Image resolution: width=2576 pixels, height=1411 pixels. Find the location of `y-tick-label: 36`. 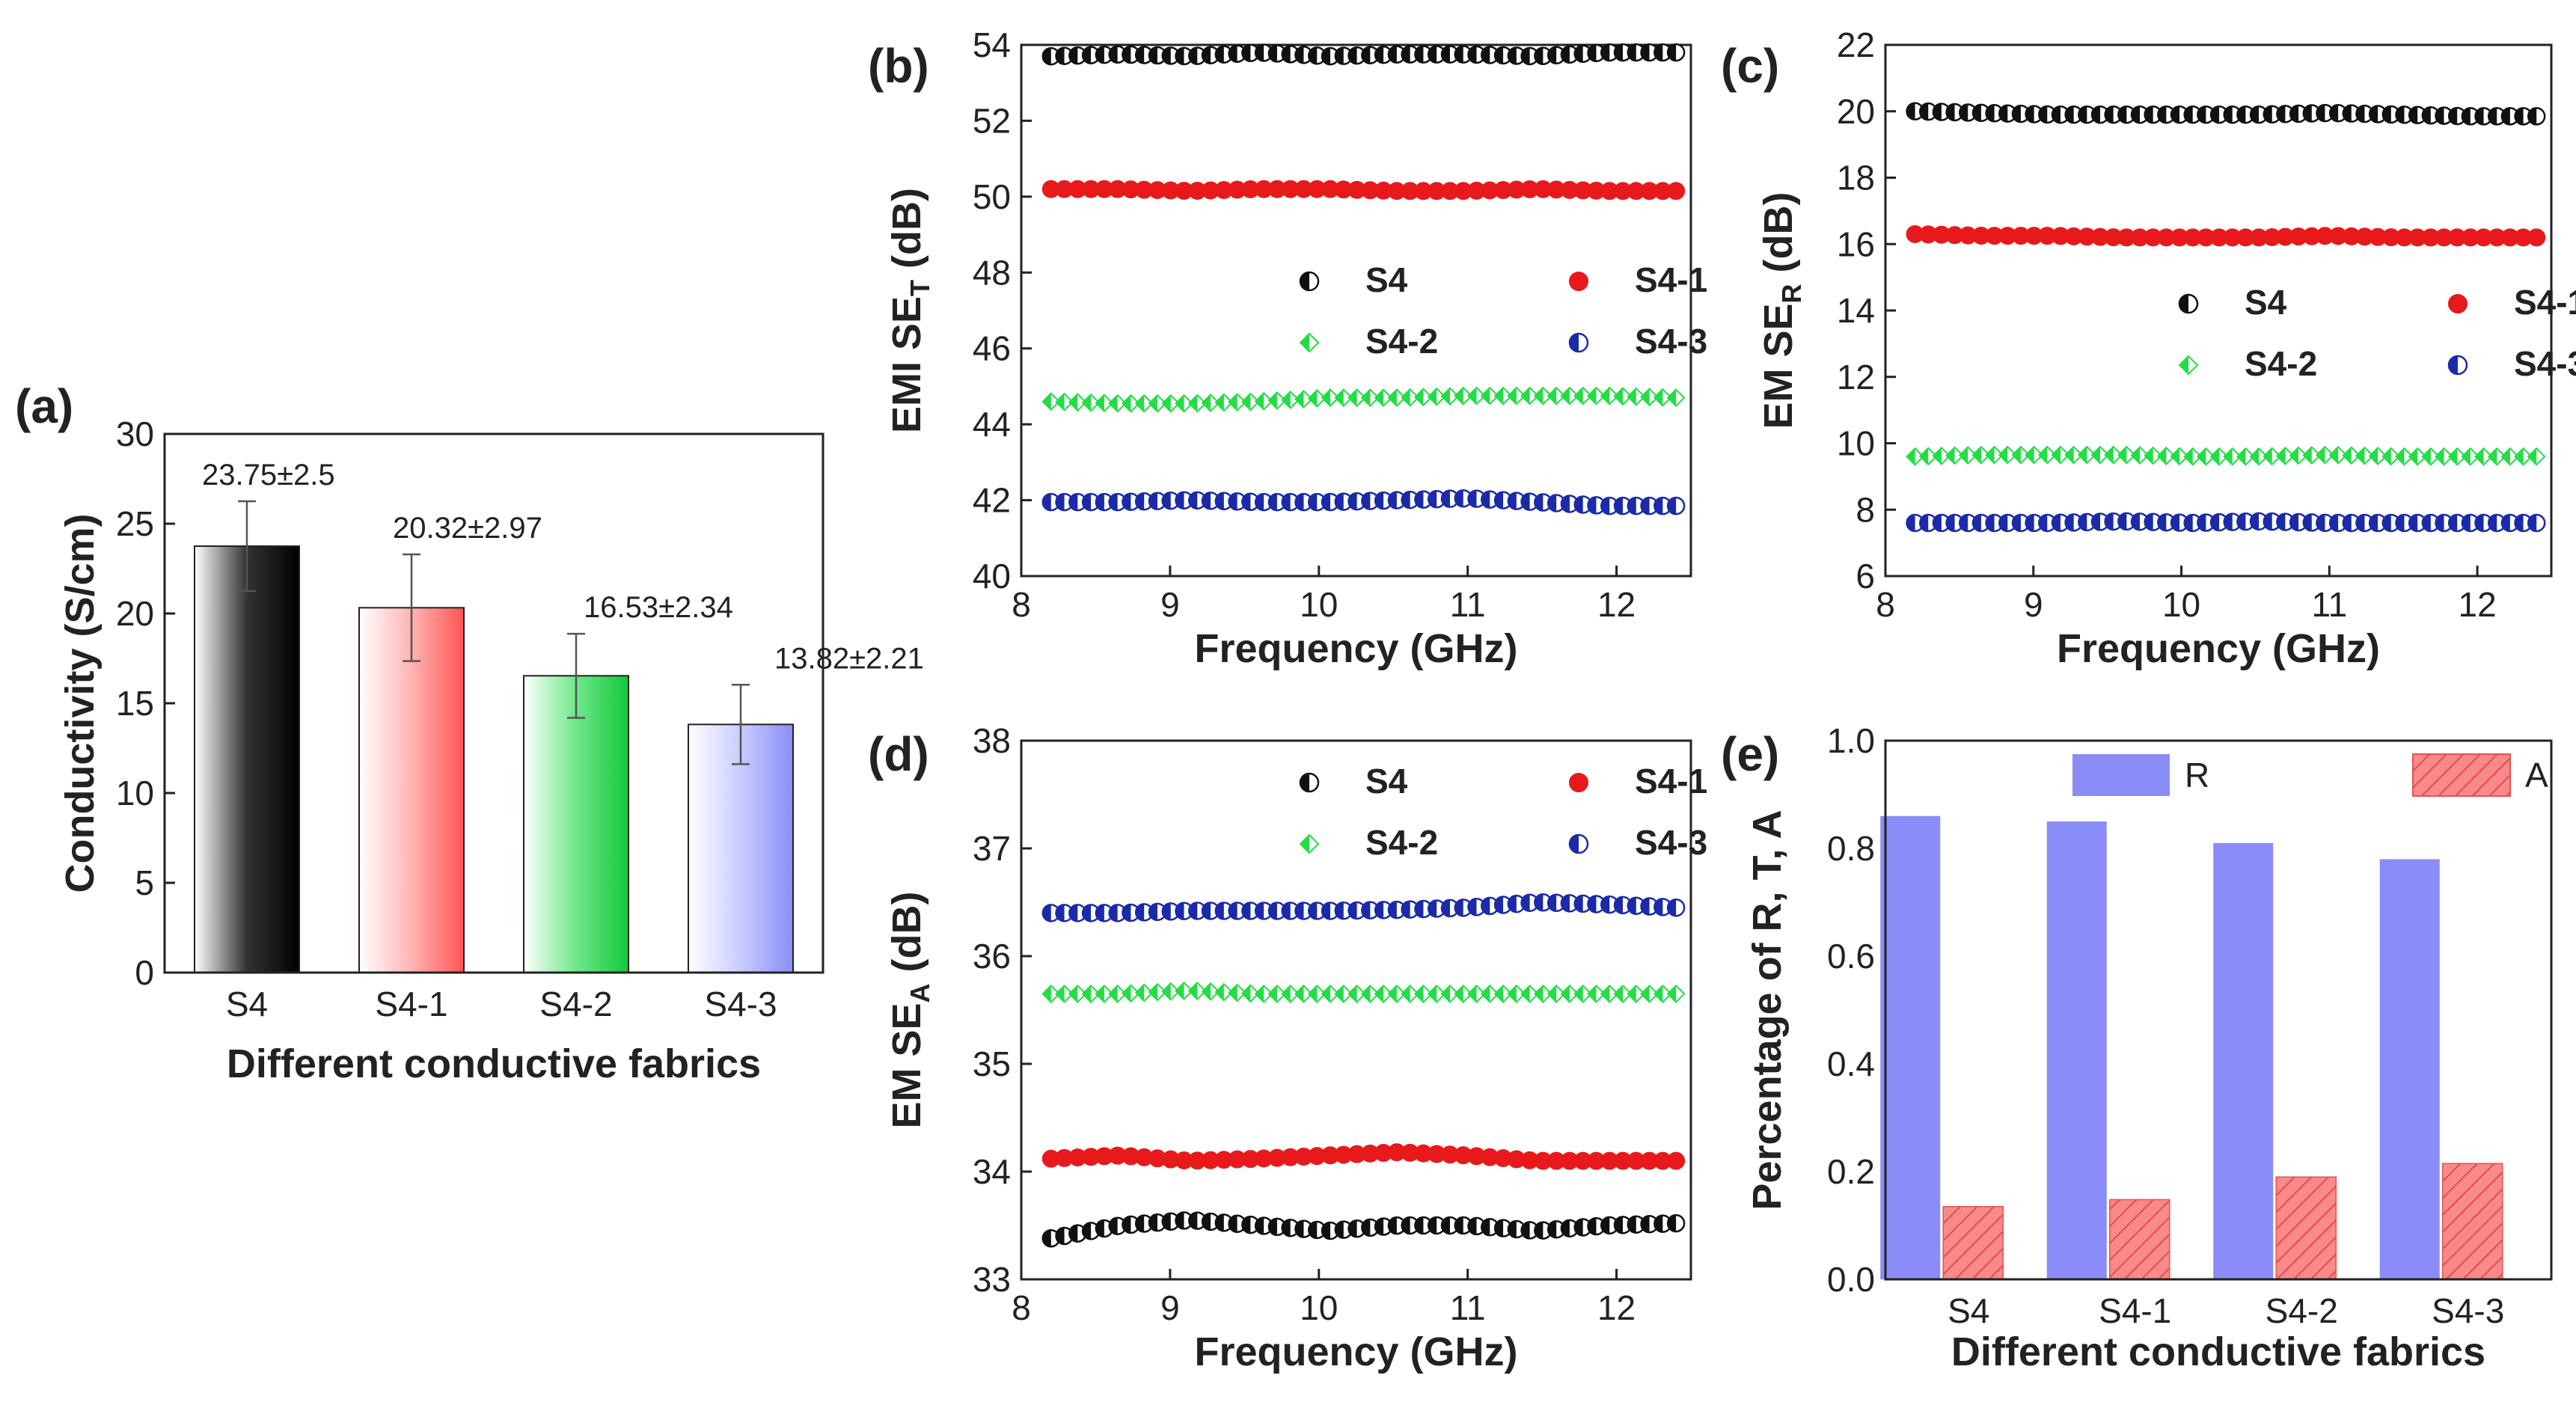

y-tick-label: 36 is located at coordinates (992, 956).